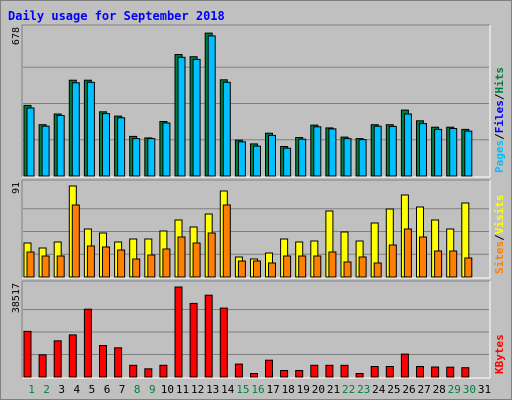 The height and width of the screenshot is (400, 512). I want to click on x-tick-label-day-30: 30, so click(469, 389).